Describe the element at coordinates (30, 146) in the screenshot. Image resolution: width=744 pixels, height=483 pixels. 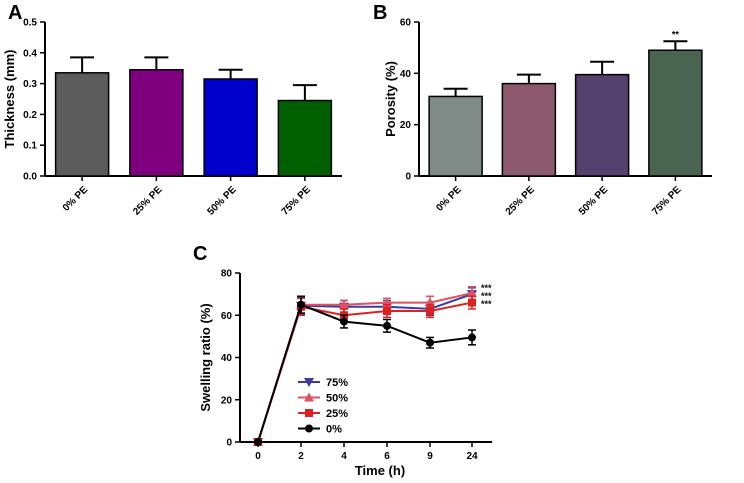
I see `y-tick-label: 0.1` at that location.